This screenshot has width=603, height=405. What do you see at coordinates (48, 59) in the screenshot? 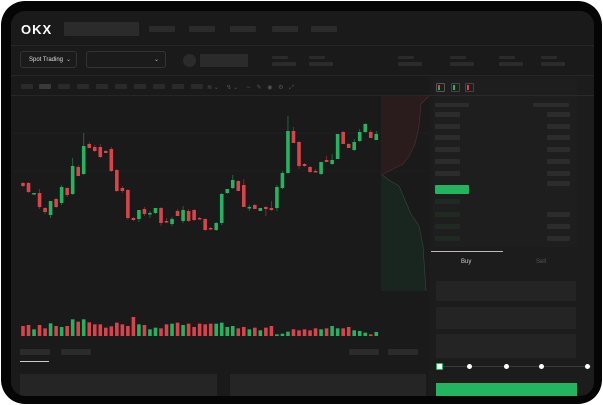
I see `market-type-select: Spot Trading ⌄` at bounding box center [48, 59].